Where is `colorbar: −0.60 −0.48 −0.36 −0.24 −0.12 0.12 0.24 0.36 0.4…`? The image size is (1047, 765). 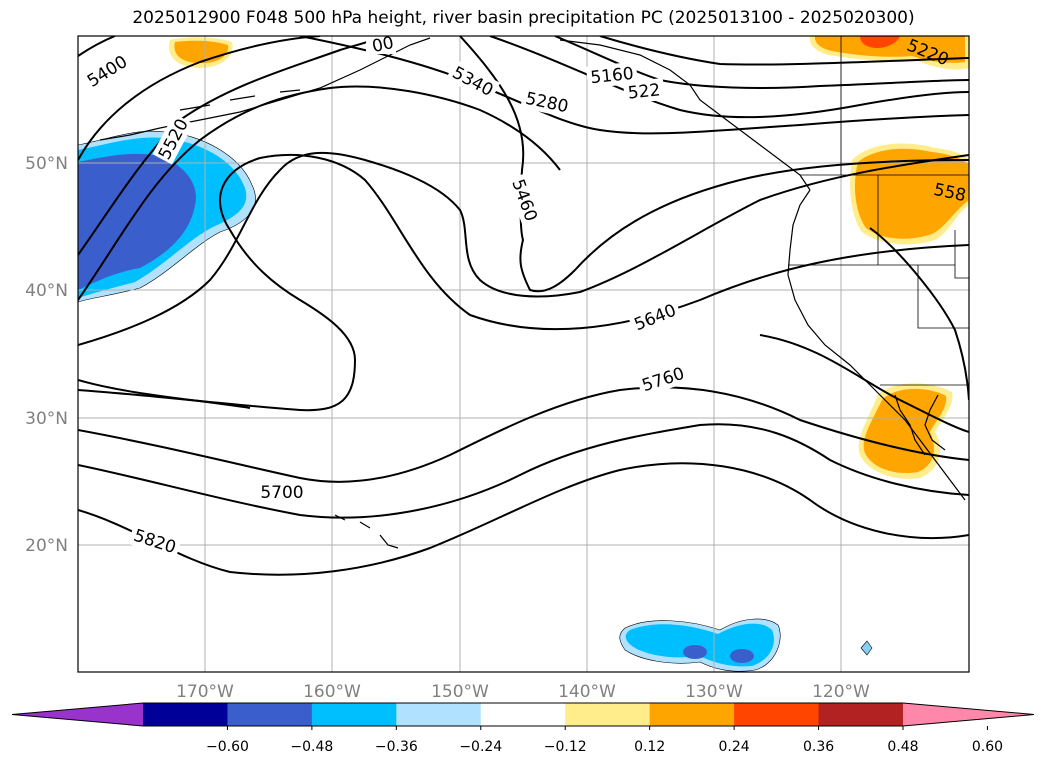
colorbar: −0.60 −0.48 −0.36 −0.24 −0.12 0.12 0.24 0.36 0.4… is located at coordinates (523, 728).